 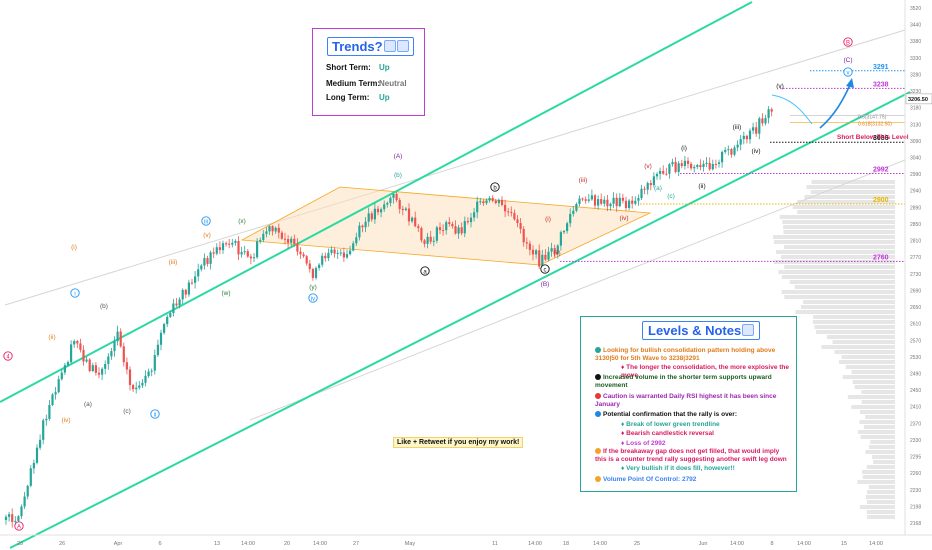 I want to click on wave-label: (C), so click(x=847, y=60).